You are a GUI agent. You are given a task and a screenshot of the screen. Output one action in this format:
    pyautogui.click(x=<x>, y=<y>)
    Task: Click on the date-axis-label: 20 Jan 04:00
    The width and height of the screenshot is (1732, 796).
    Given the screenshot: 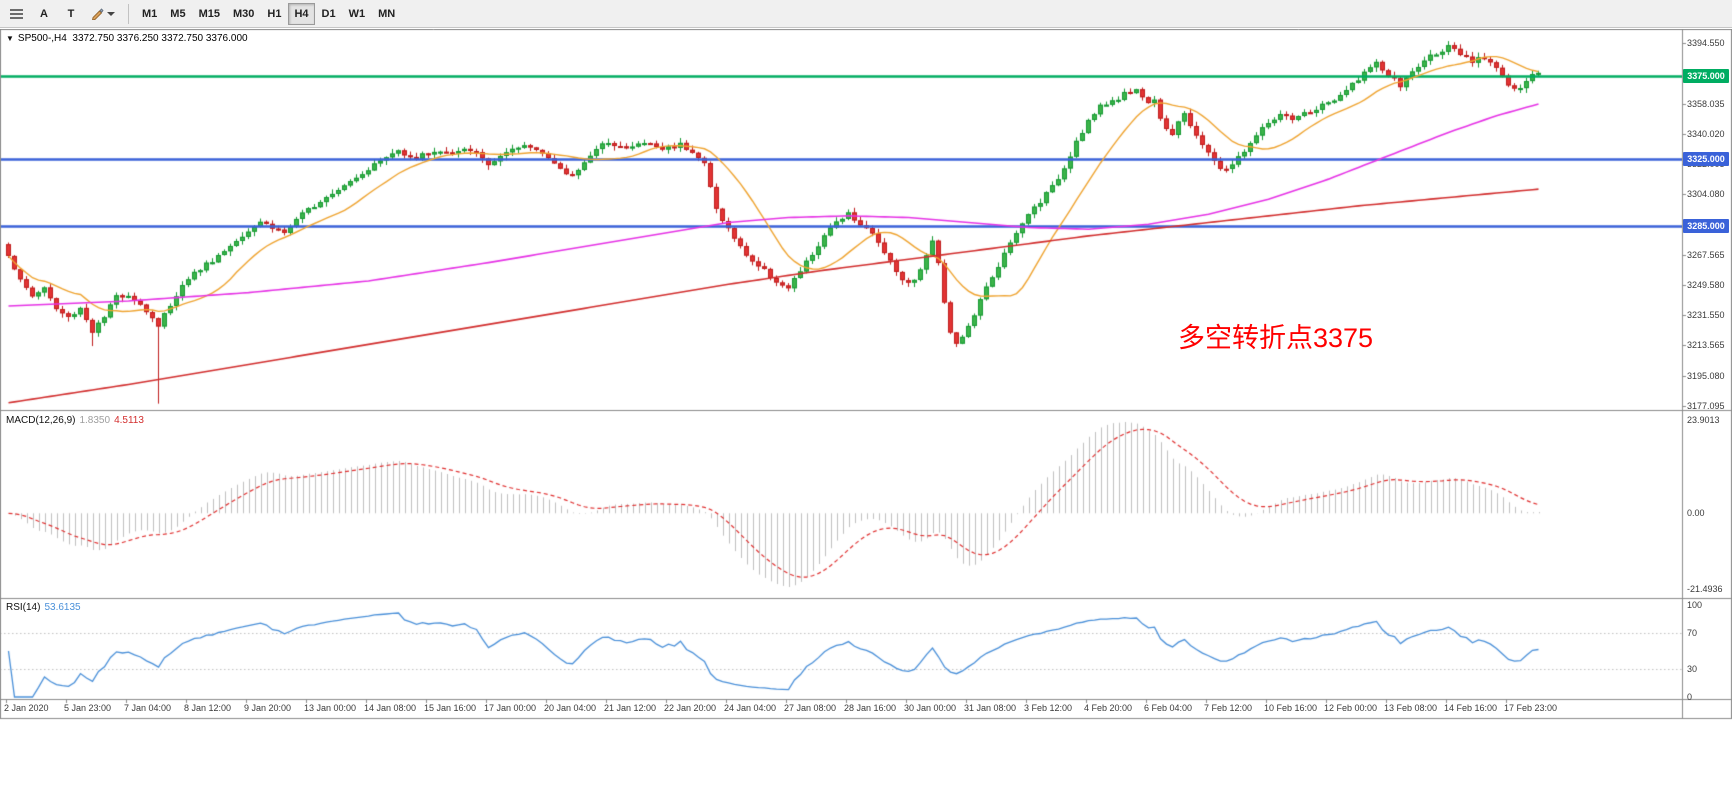 What is the action you would take?
    pyautogui.click(x=570, y=708)
    